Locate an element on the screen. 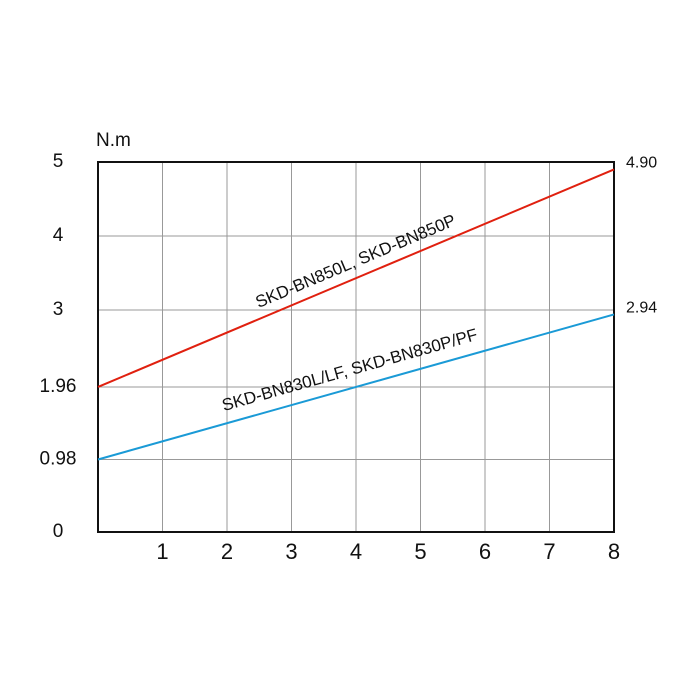  y-tick-label: 5 is located at coordinates (58, 161).